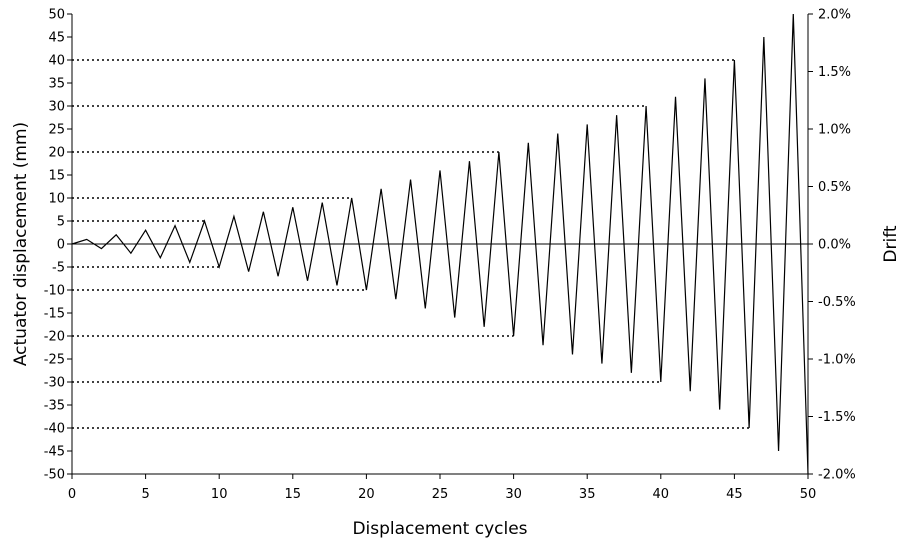 The height and width of the screenshot is (542, 899). Describe the element at coordinates (513, 494) in the screenshot. I see `x-tick-label: 30` at that location.